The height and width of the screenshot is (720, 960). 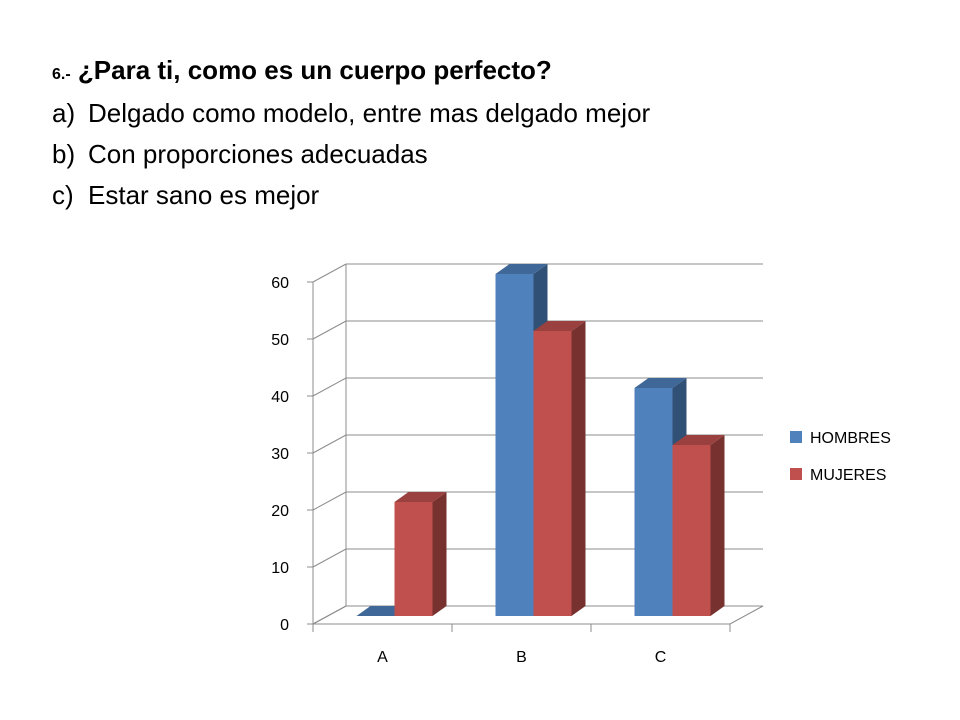 I want to click on option-letter: a), so click(x=64, y=113).